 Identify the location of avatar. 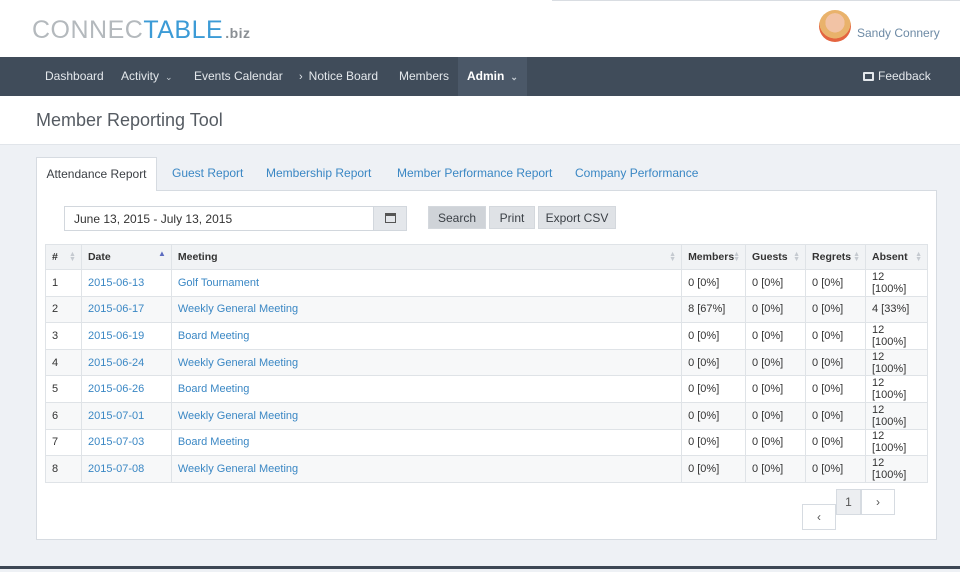
(835, 26).